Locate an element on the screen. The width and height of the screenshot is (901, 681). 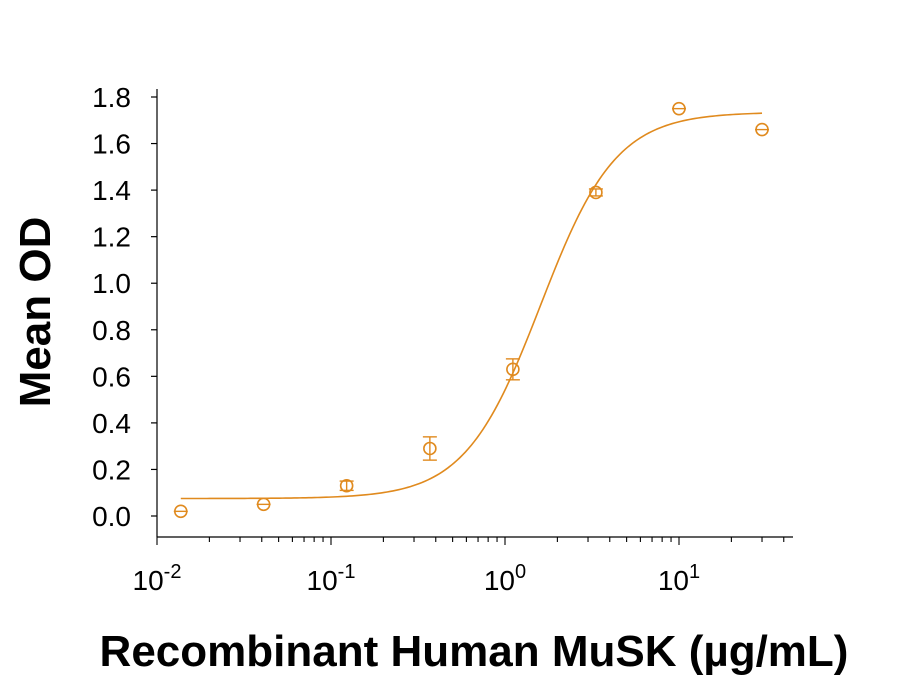
y-tick-label: 1.0 is located at coordinates (111, 283).